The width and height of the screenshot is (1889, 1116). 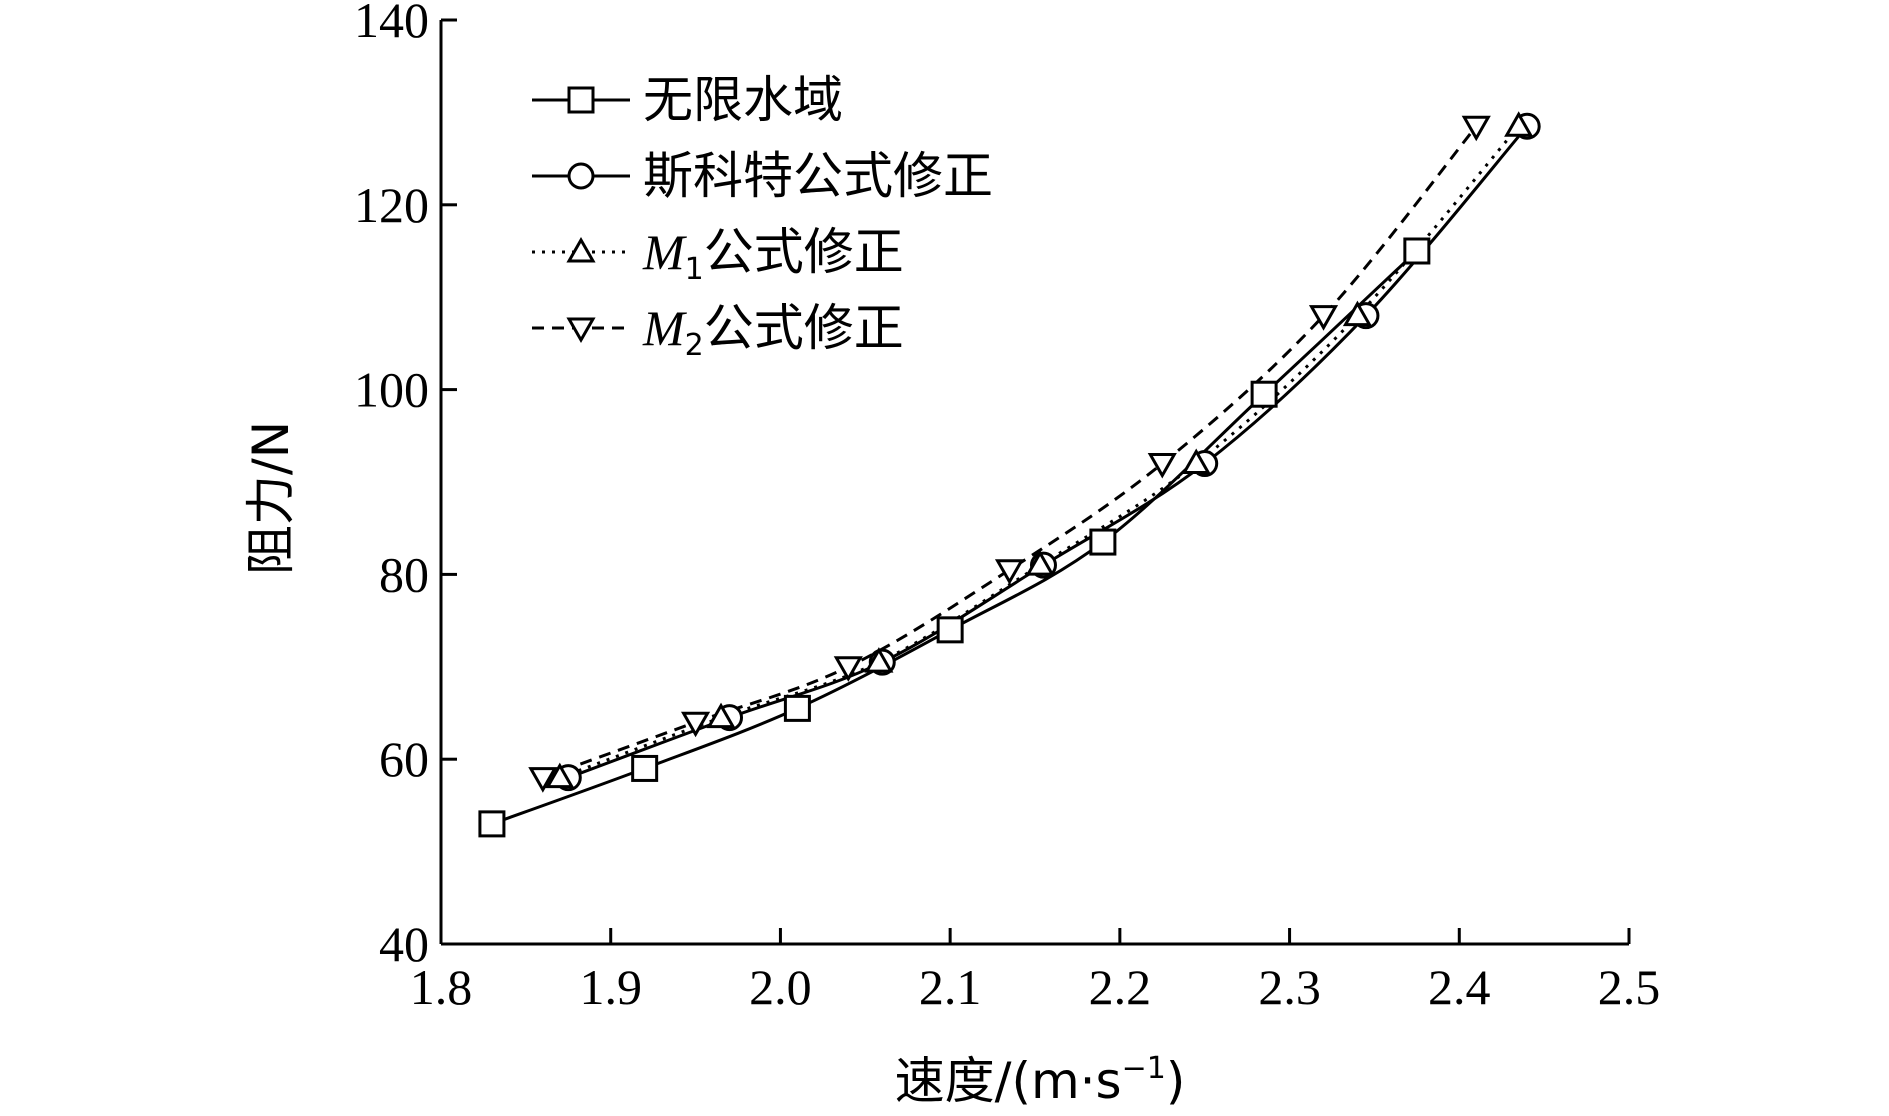 I want to click on legend-label-name: 无限水域, so click(x=743, y=100).